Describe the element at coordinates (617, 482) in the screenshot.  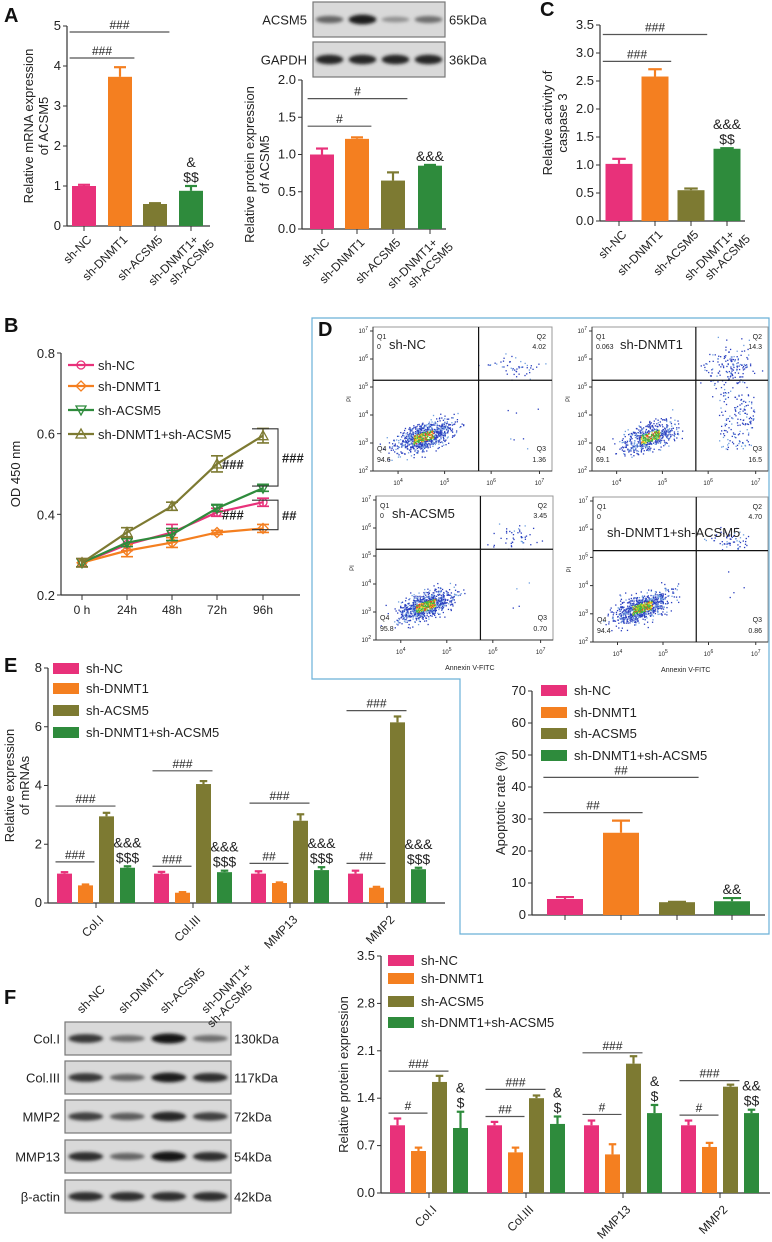
I see `x-tick-label: 104` at that location.